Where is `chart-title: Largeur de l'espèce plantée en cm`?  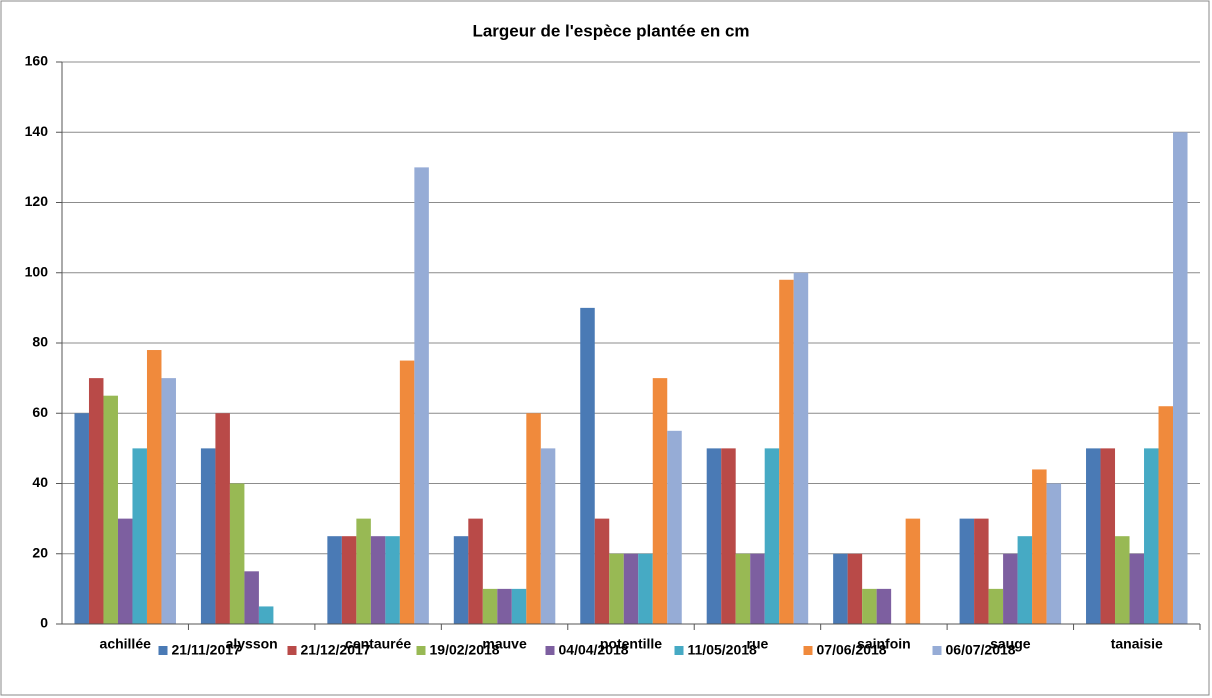
chart-title: Largeur de l'espèce plantée en cm is located at coordinates (610, 30).